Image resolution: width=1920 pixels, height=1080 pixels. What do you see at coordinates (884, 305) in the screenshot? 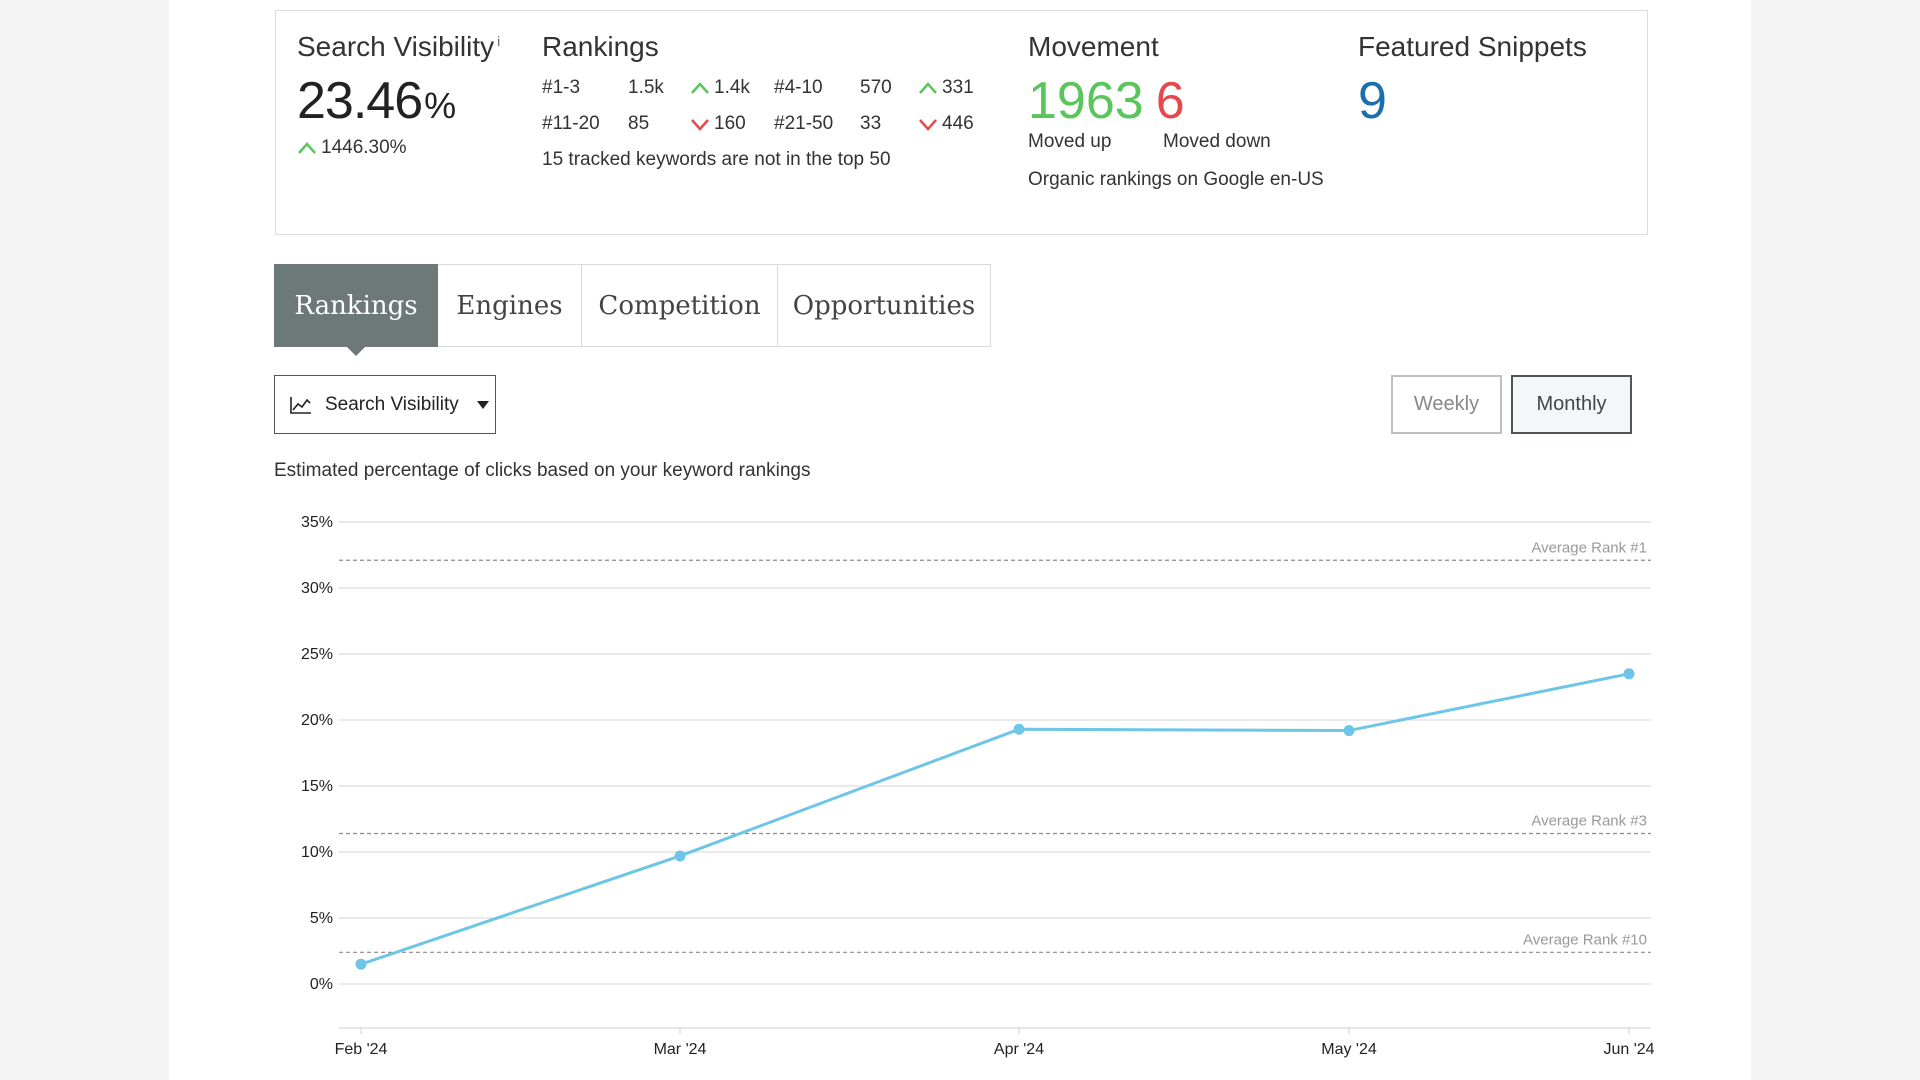
I see `tab-opportunities: Opportunities` at bounding box center [884, 305].